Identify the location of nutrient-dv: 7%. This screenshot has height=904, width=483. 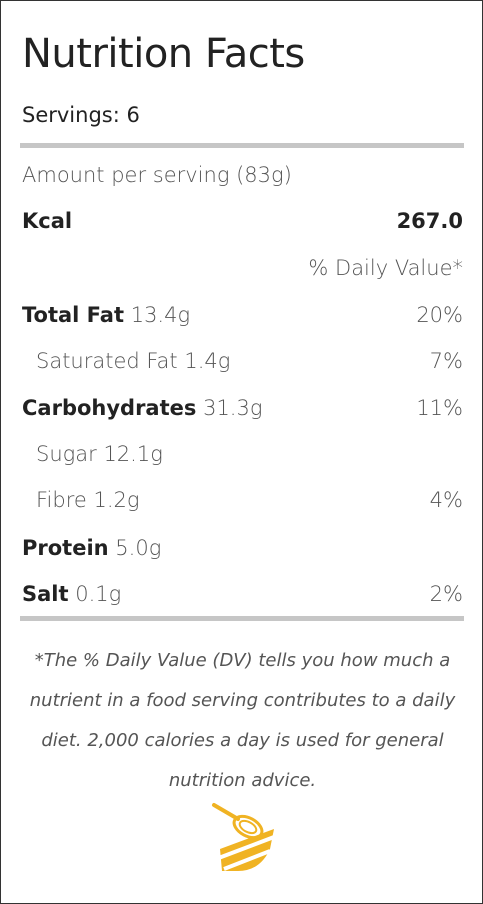
(446, 361).